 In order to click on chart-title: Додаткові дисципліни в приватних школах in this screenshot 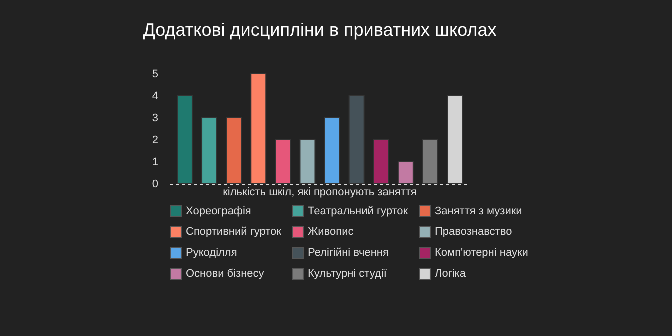, I will do `click(320, 30)`.